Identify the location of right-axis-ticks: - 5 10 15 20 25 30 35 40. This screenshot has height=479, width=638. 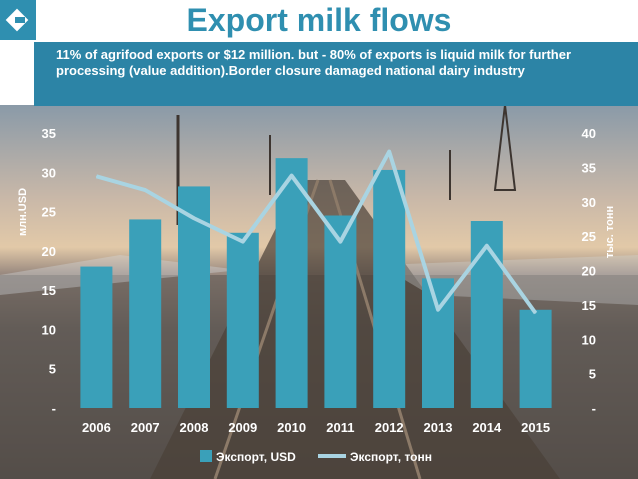
(589, 271).